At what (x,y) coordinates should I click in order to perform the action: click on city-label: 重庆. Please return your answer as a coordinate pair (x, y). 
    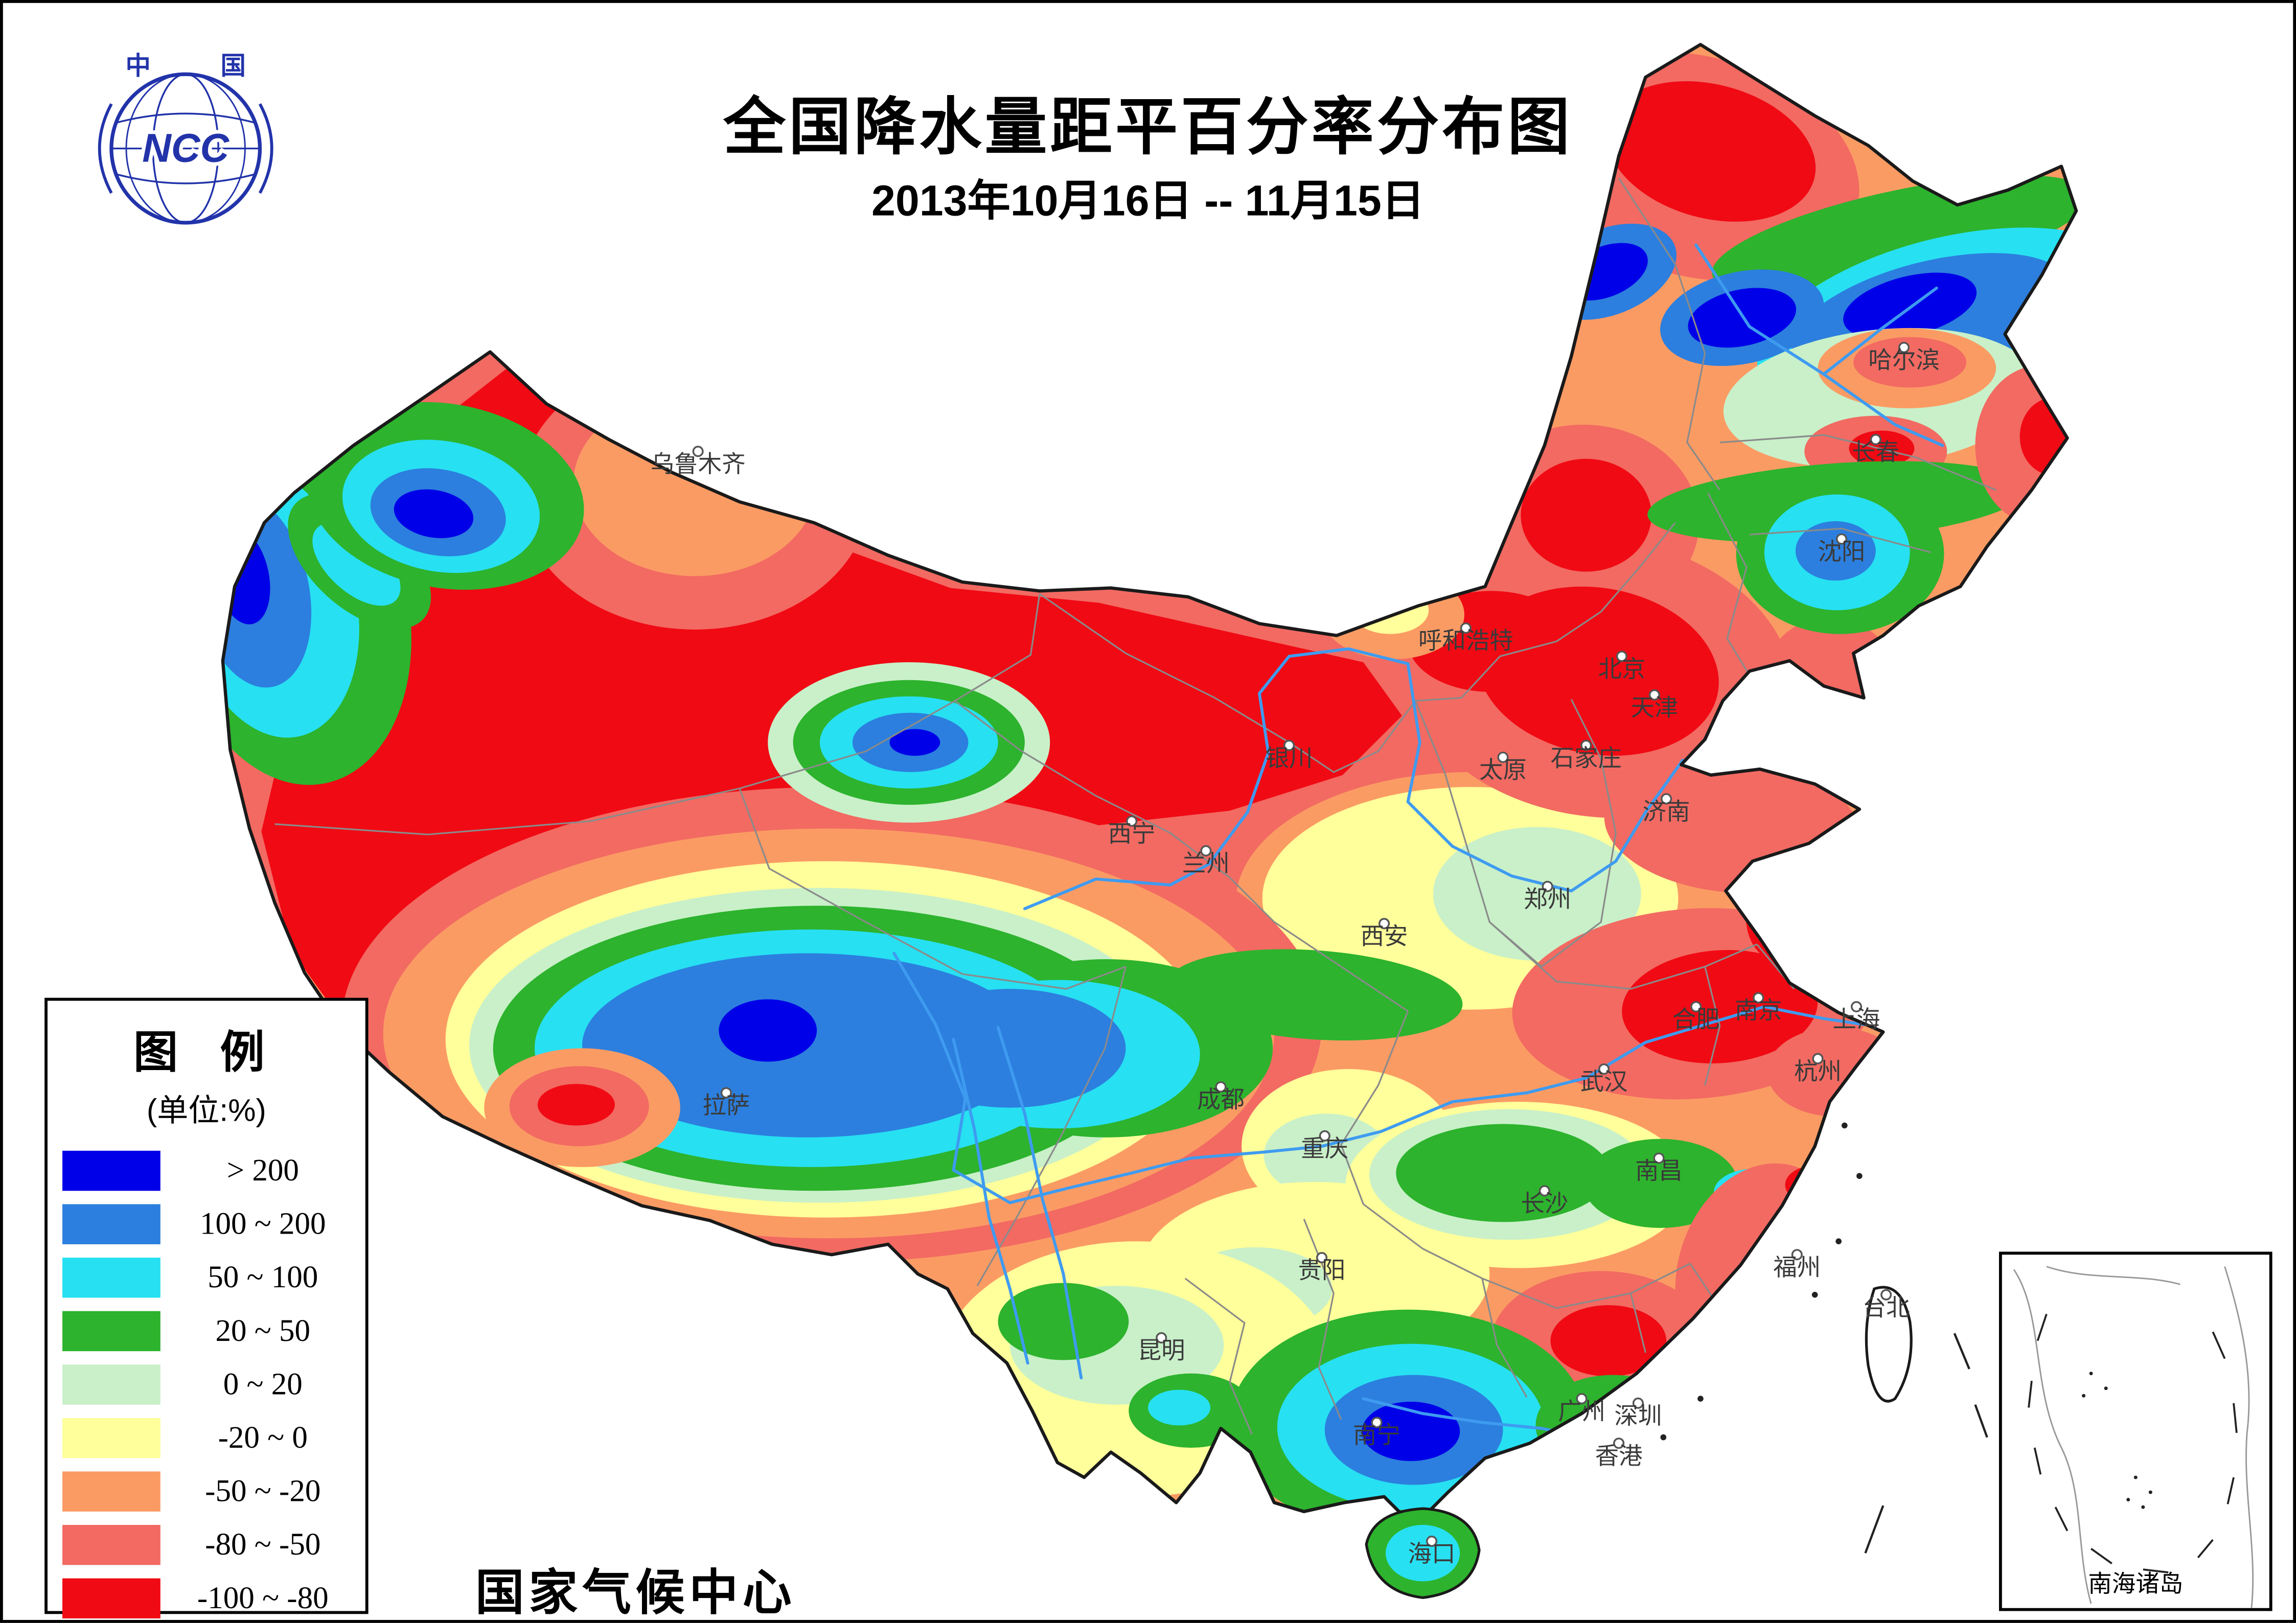
    Looking at the image, I should click on (1324, 1148).